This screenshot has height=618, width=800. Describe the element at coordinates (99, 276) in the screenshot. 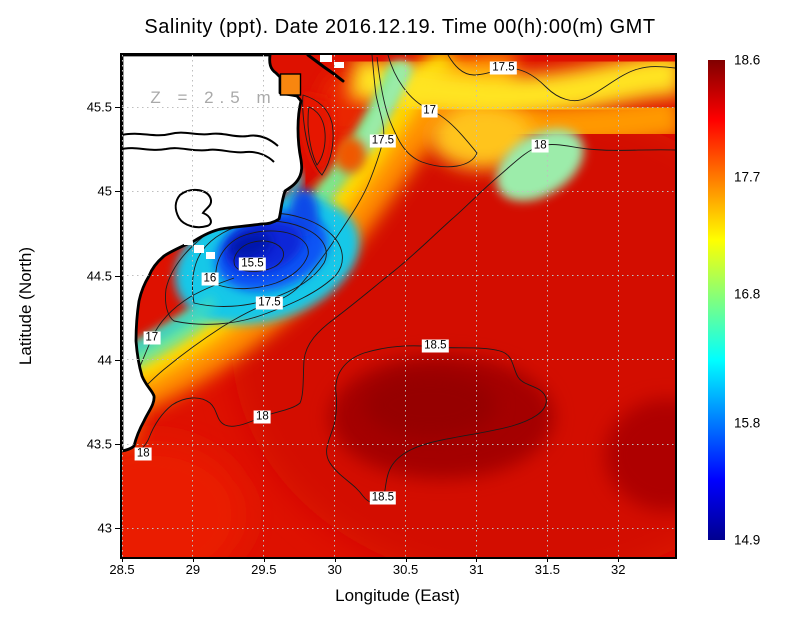

I see `y-tick-label: 44.5` at that location.